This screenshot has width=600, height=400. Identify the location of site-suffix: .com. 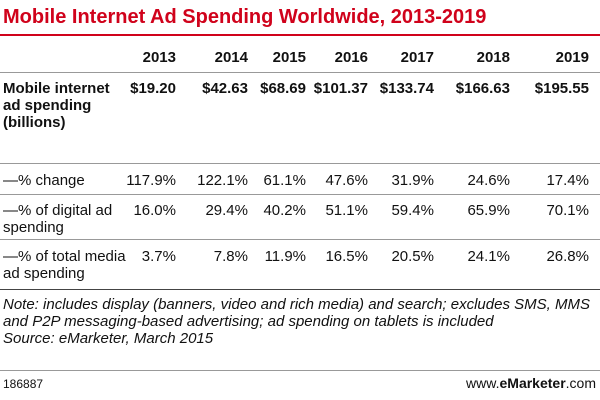
(580, 383).